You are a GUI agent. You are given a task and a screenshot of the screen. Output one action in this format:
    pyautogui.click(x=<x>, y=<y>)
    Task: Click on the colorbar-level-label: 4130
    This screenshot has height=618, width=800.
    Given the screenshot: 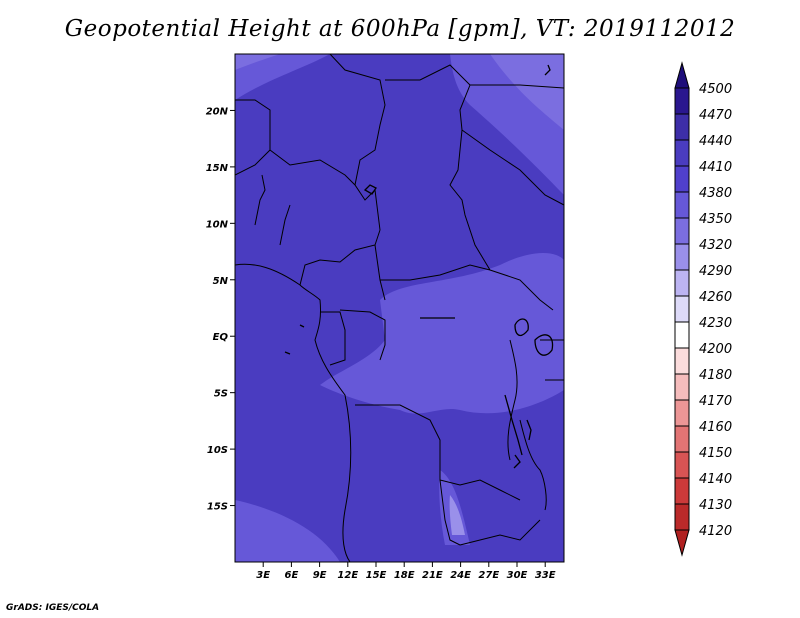 What is the action you would take?
    pyautogui.click(x=715, y=505)
    